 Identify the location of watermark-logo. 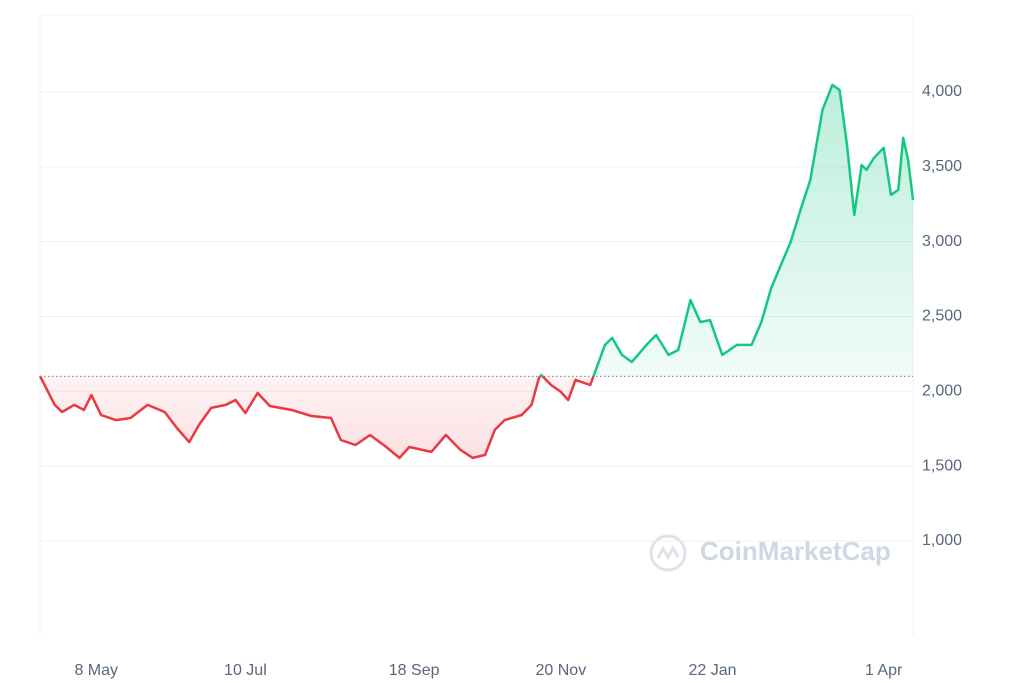
(668, 553).